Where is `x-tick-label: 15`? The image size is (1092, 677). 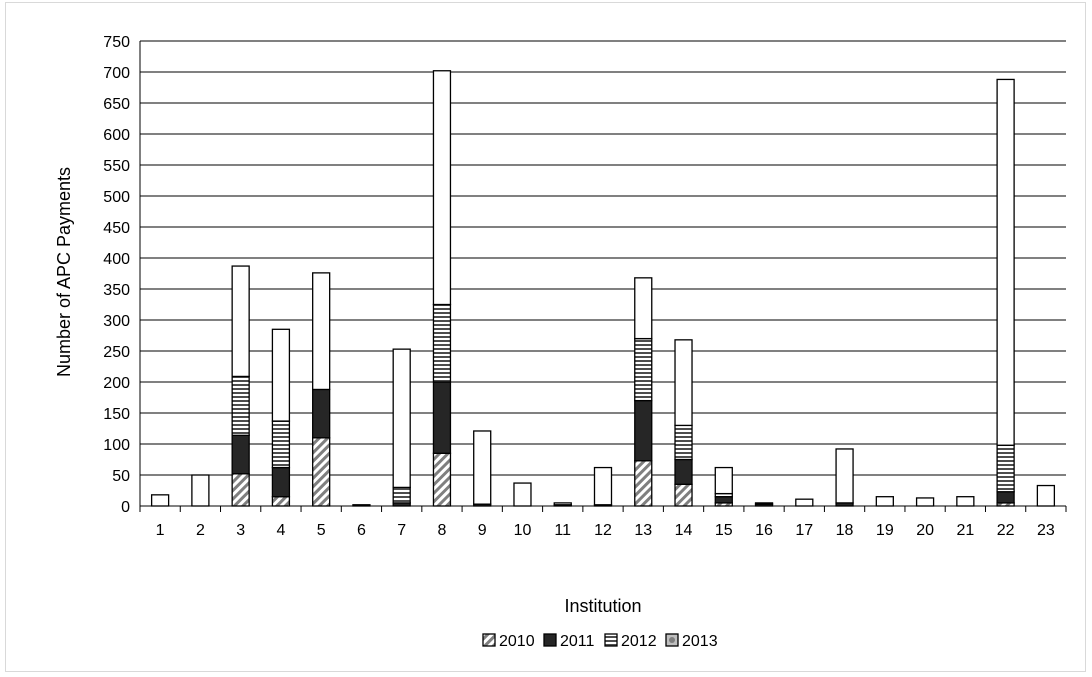 x-tick-label: 15 is located at coordinates (724, 530).